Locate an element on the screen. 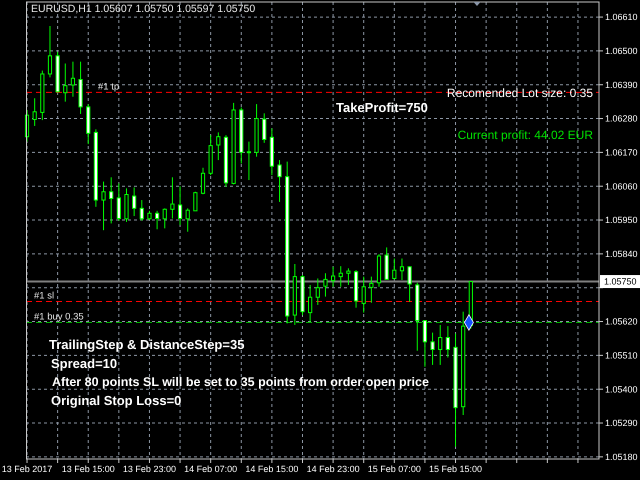  y-tick-label: 1.06280 is located at coordinates (621, 119).